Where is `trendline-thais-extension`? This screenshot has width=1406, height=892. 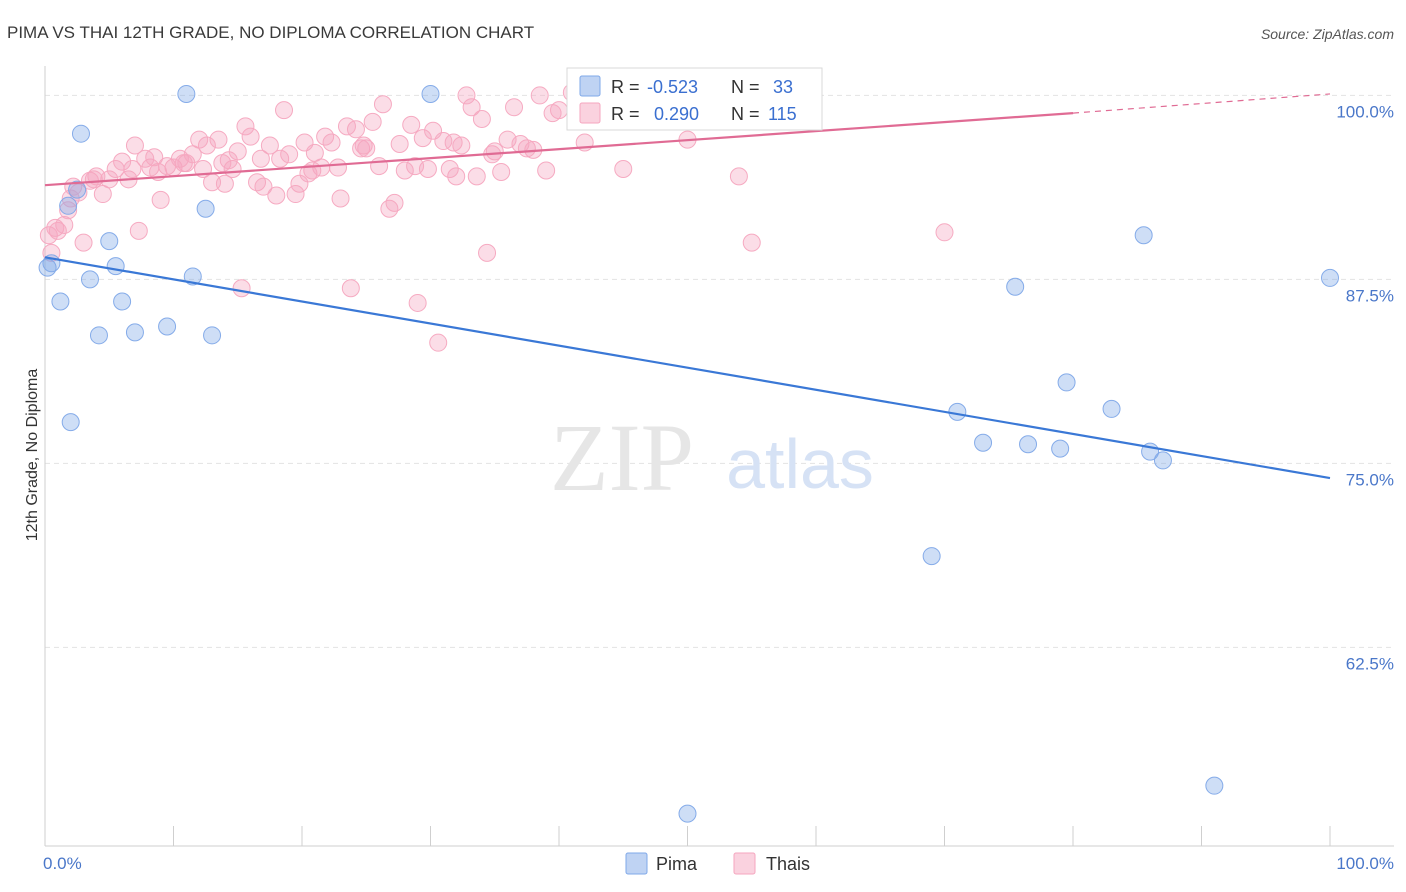 trendline-thais-extension is located at coordinates (1201, 103).